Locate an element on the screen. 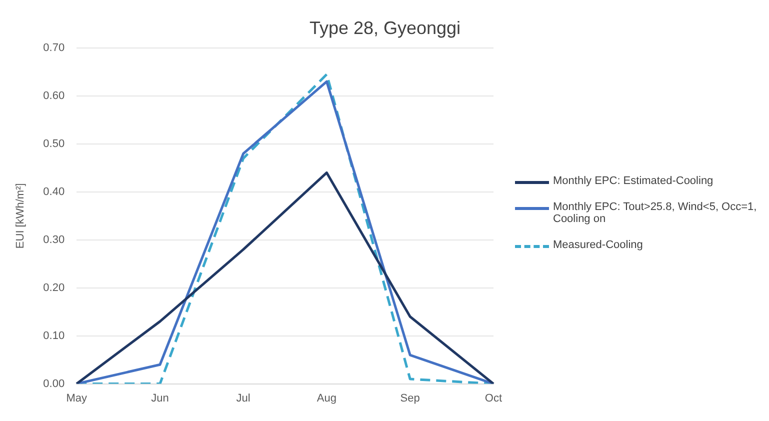  x-tick-label: May is located at coordinates (77, 398).